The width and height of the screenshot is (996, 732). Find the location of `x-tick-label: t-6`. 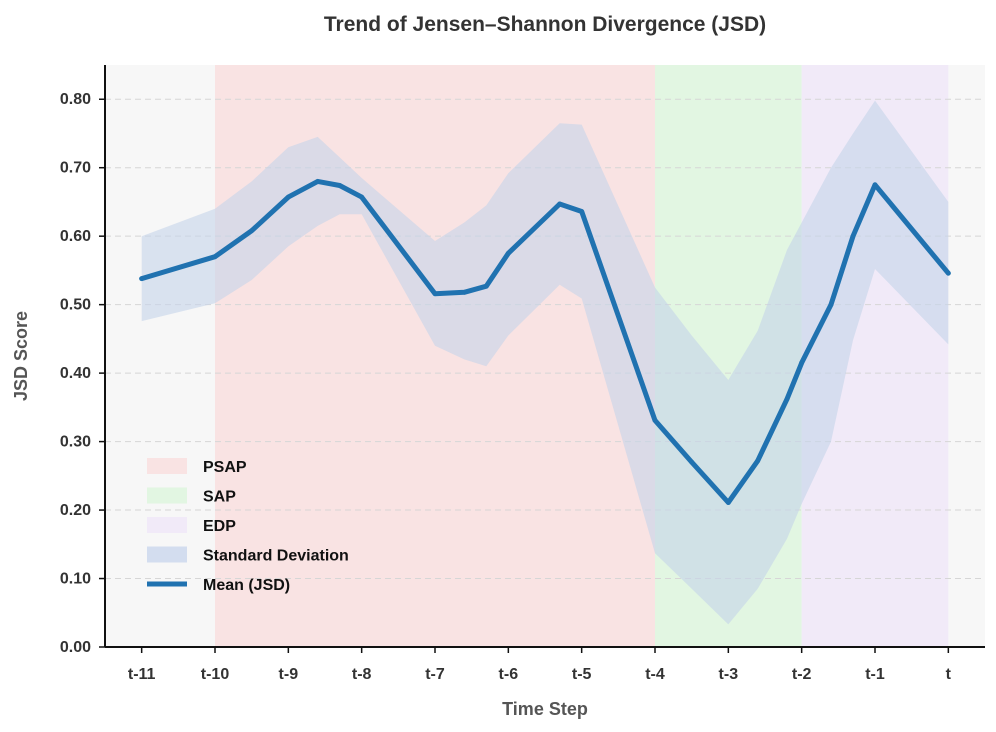

x-tick-label: t-6 is located at coordinates (509, 674).